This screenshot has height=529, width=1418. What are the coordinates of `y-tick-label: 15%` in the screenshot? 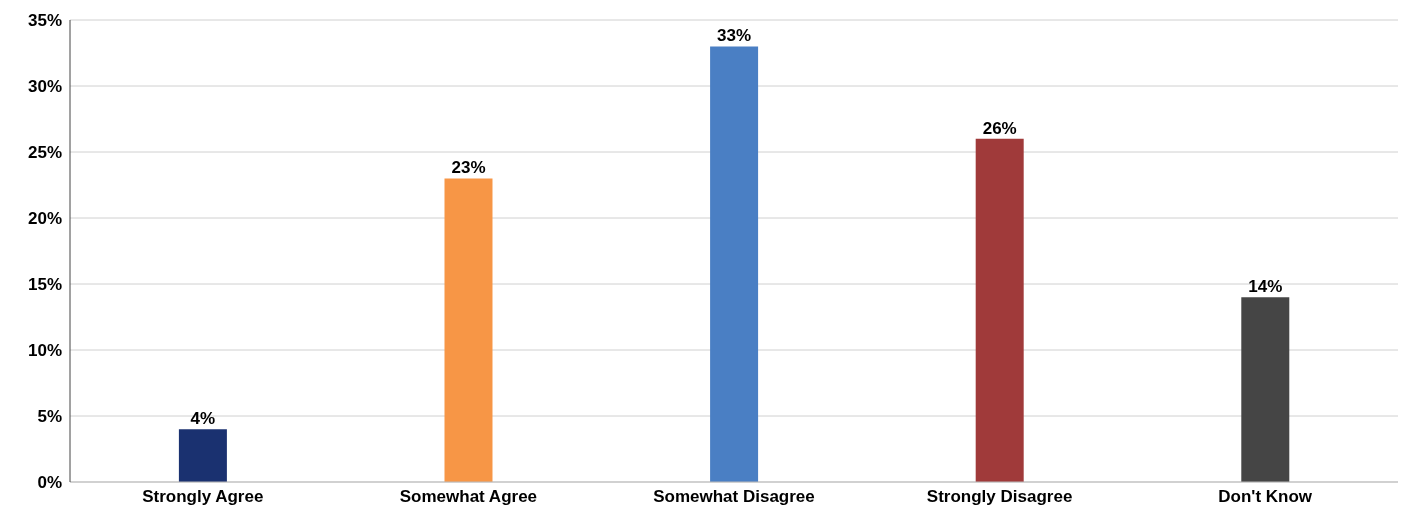 It's located at (44, 285).